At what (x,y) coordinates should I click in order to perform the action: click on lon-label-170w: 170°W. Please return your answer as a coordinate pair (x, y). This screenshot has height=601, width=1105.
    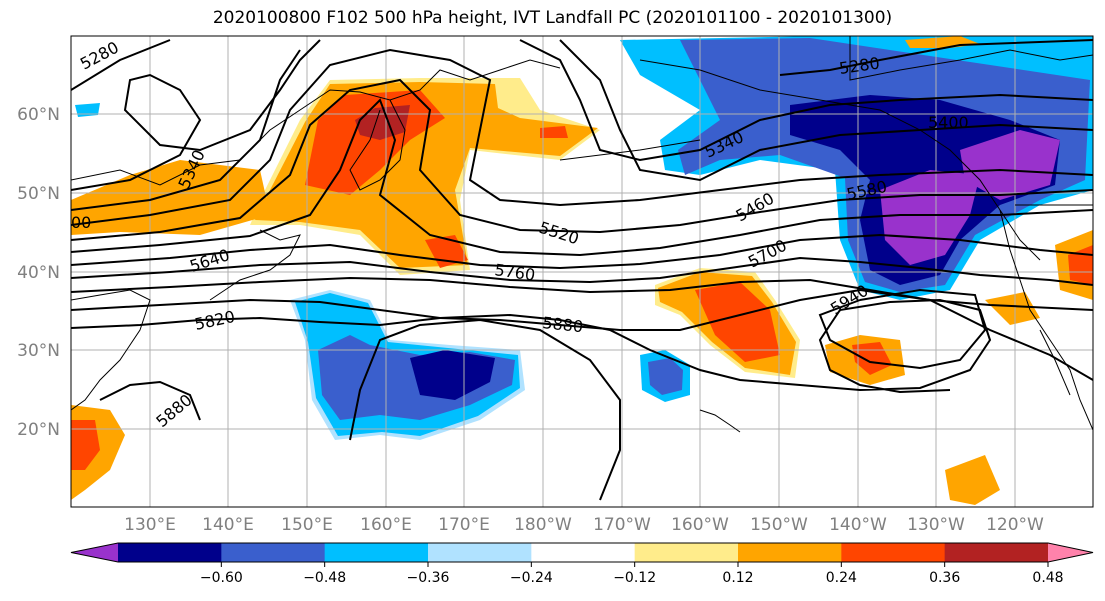
    Looking at the image, I should click on (622, 525).